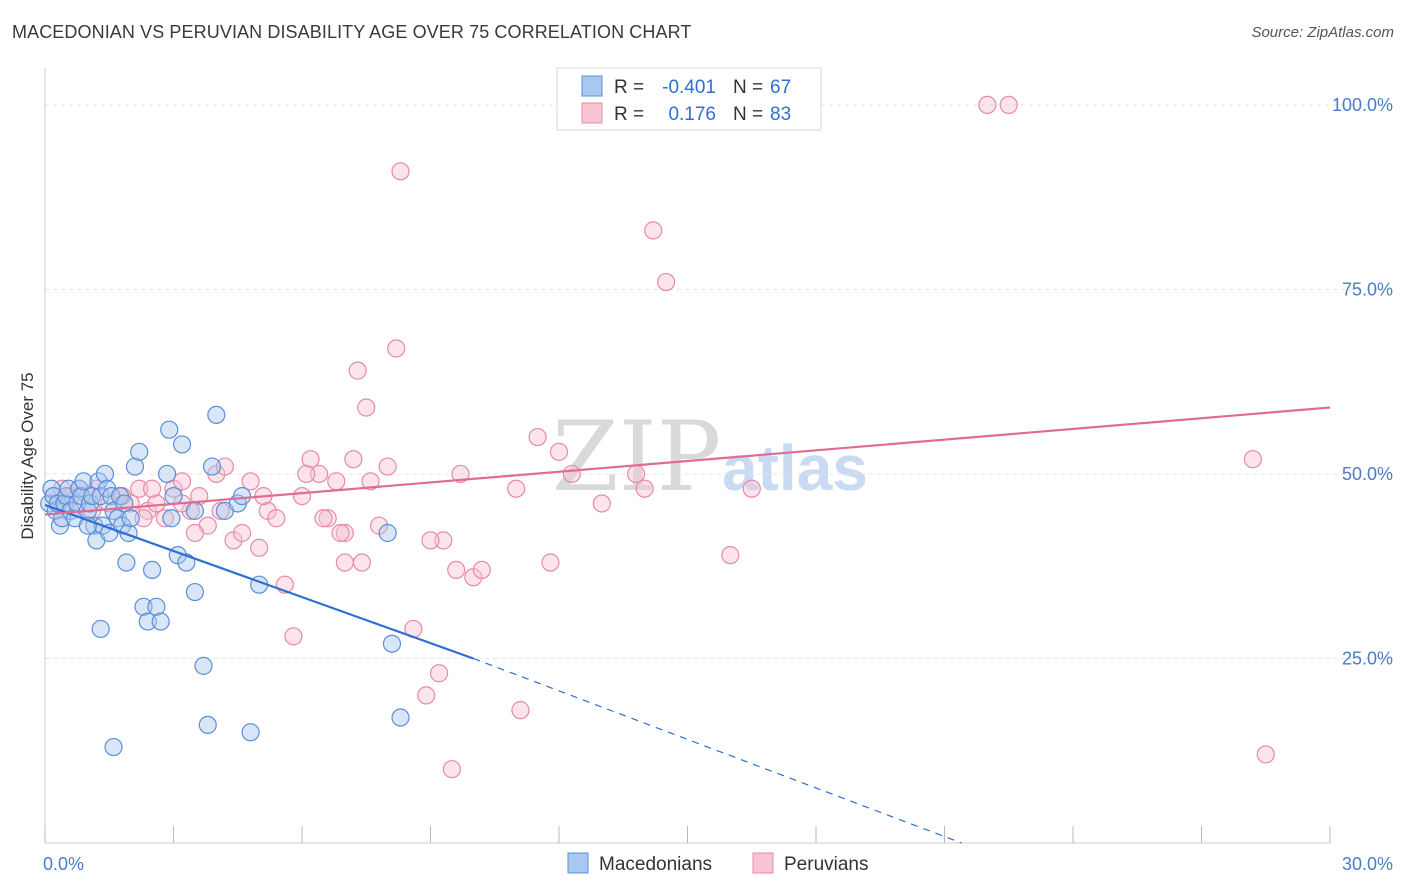 Image resolution: width=1406 pixels, height=892 pixels. I want to click on mac-r-label: R =, so click(629, 87).